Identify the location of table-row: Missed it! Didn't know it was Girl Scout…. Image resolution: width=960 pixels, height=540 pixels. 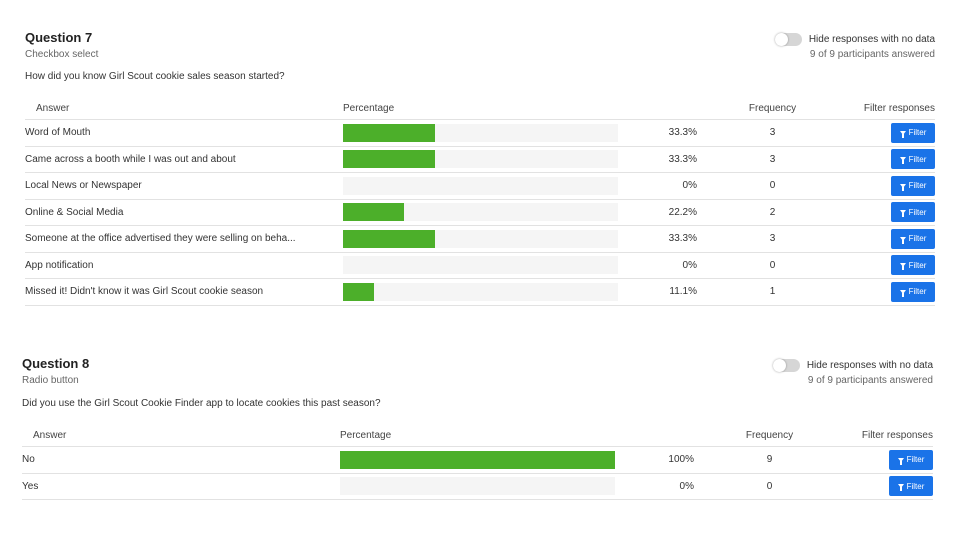
(480, 292).